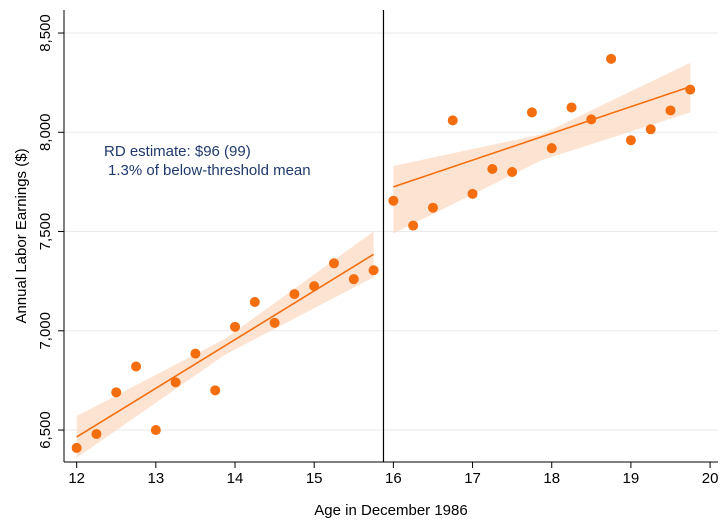 The image size is (723, 521). What do you see at coordinates (390, 510) in the screenshot?
I see `x-axis-label: Age in December 1986` at bounding box center [390, 510].